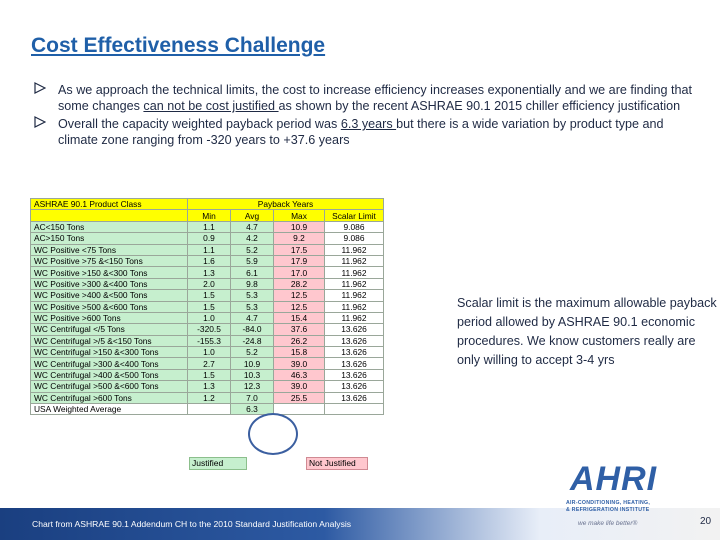 The height and width of the screenshot is (540, 720). Describe the element at coordinates (252, 375) in the screenshot. I see `avg-cell: 10.3` at that location.